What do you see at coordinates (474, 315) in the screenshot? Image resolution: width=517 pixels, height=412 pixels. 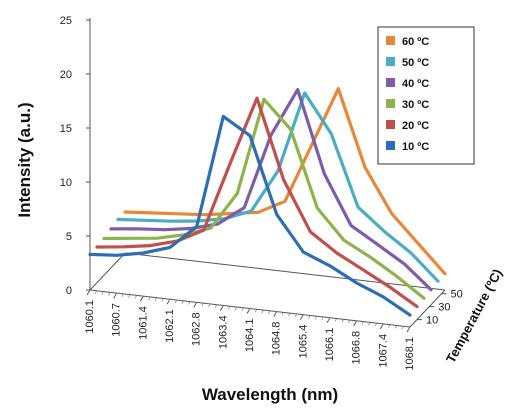 I see `z-axis-title: Temperature (ºC)` at bounding box center [474, 315].